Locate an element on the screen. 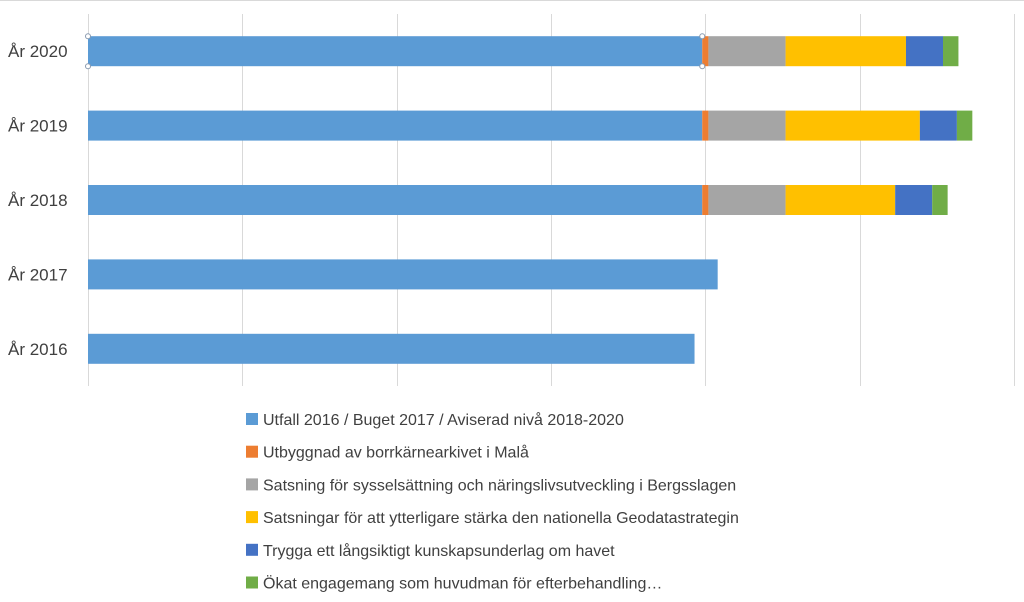 The width and height of the screenshot is (1024, 602). category-label: År 2020 is located at coordinates (38, 51).